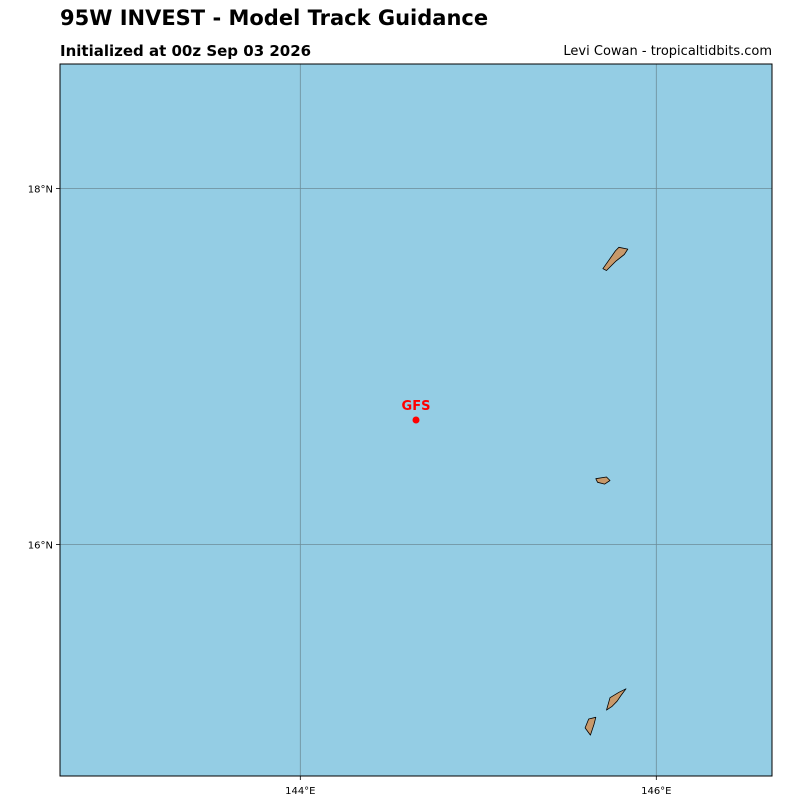 The height and width of the screenshot is (800, 800). Describe the element at coordinates (40, 546) in the screenshot. I see `tick-label-lat: 16°N` at that location.